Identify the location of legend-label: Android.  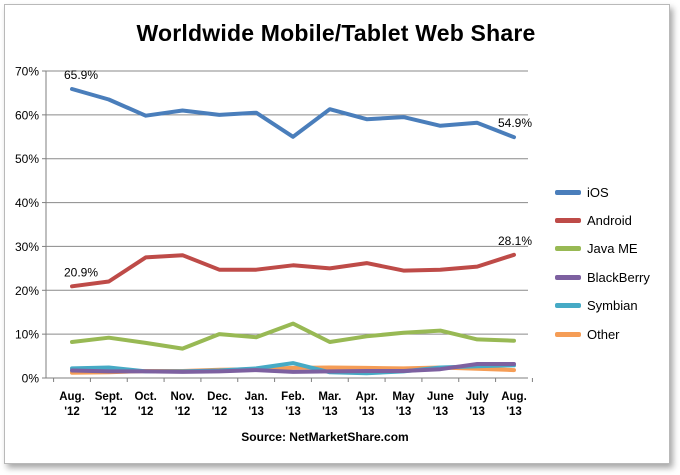
(609, 221).